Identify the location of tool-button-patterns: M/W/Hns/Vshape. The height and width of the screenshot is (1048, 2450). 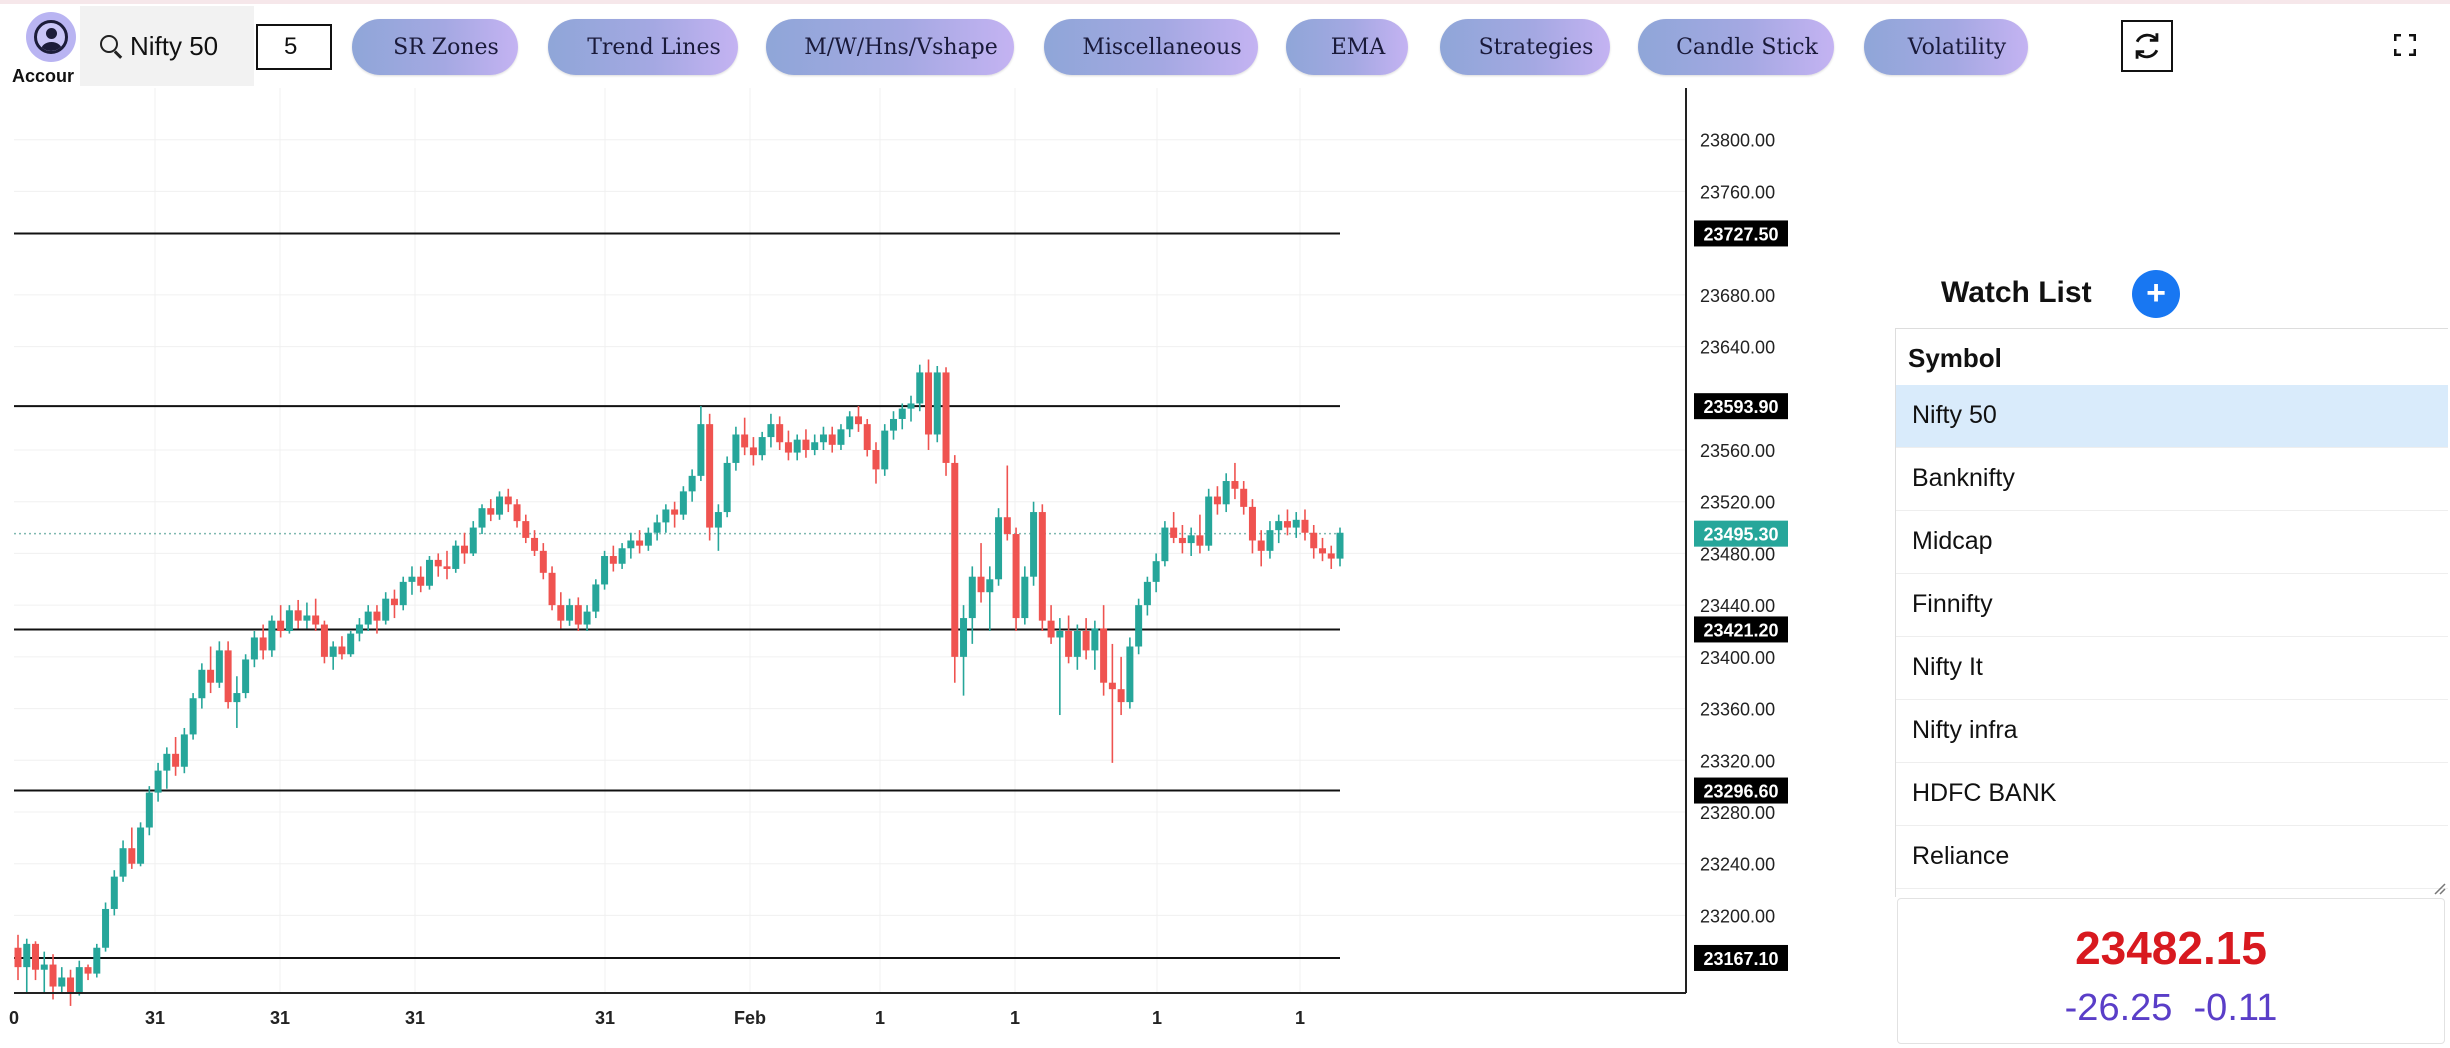
(890, 47).